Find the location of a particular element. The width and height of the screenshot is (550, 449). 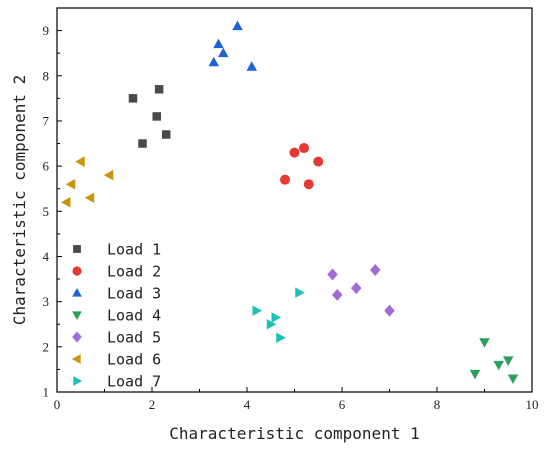

legend-entry: Load 3 is located at coordinates (116, 294).